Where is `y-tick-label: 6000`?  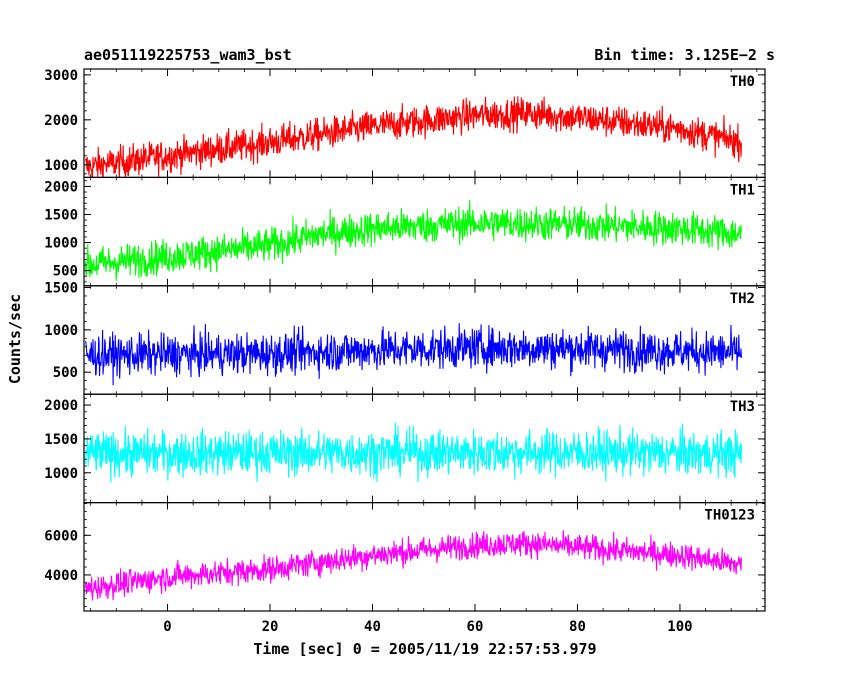 y-tick-label: 6000 is located at coordinates (61, 536).